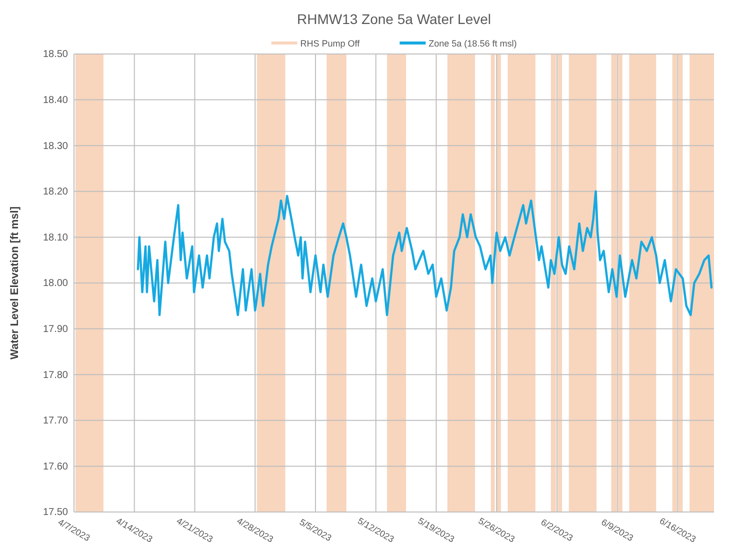 The height and width of the screenshot is (551, 752). I want to click on y-tick-label: 18.20, so click(55, 192).